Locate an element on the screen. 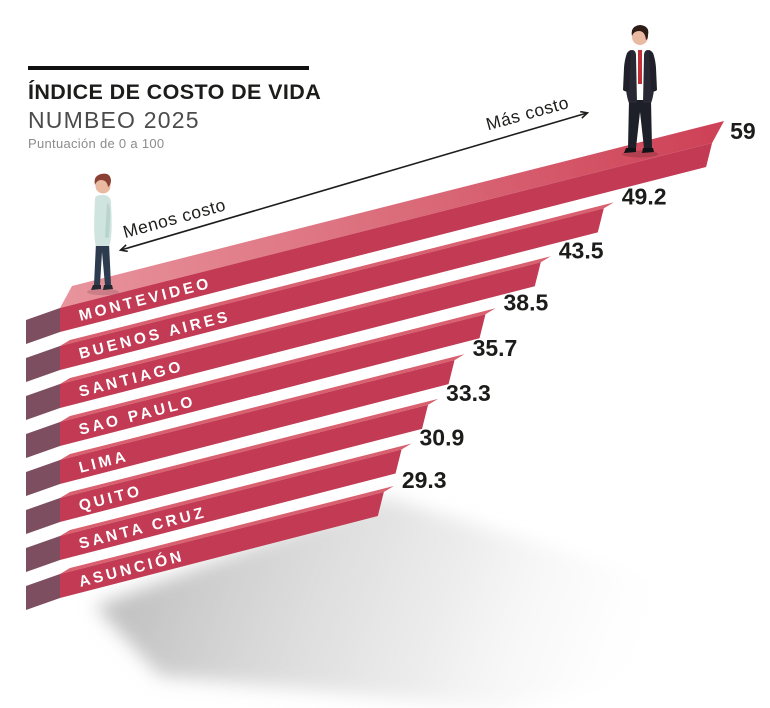 The width and height of the screenshot is (770, 708). page-title: ÍNDICE DE COSTO DE VIDA is located at coordinates (175, 92).